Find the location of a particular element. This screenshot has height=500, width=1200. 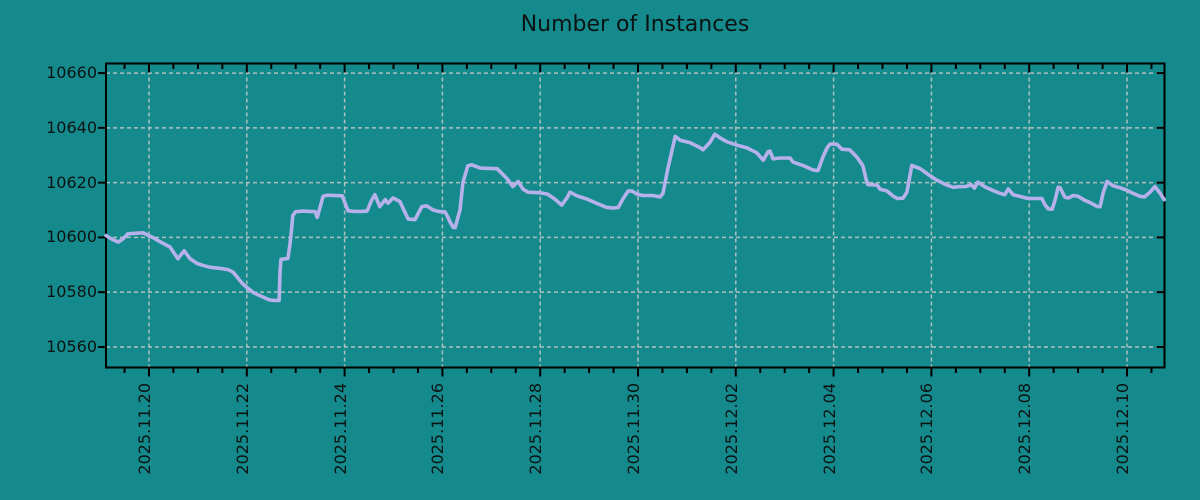

x-tick-label: 2025.11.24 is located at coordinates (340, 429).